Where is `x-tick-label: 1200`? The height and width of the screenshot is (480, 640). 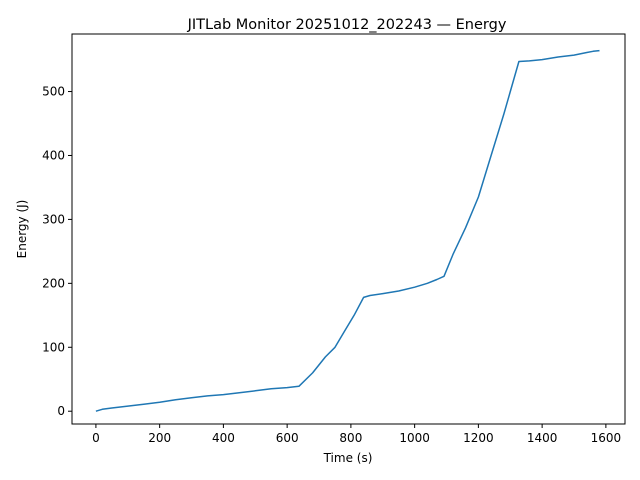
x-tick-label: 1200 is located at coordinates (478, 438).